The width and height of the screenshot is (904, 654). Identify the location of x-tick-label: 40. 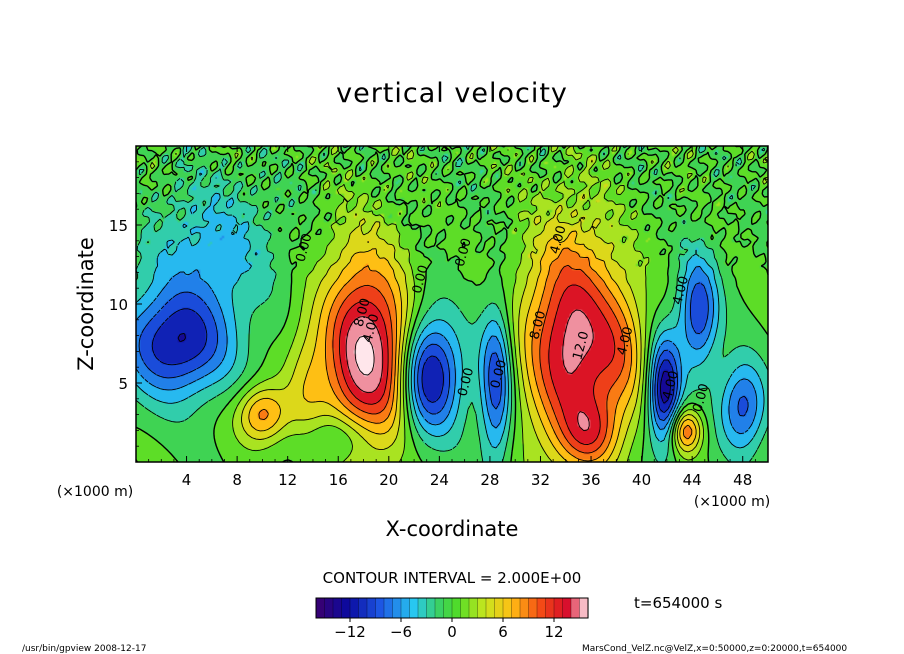
(641, 480).